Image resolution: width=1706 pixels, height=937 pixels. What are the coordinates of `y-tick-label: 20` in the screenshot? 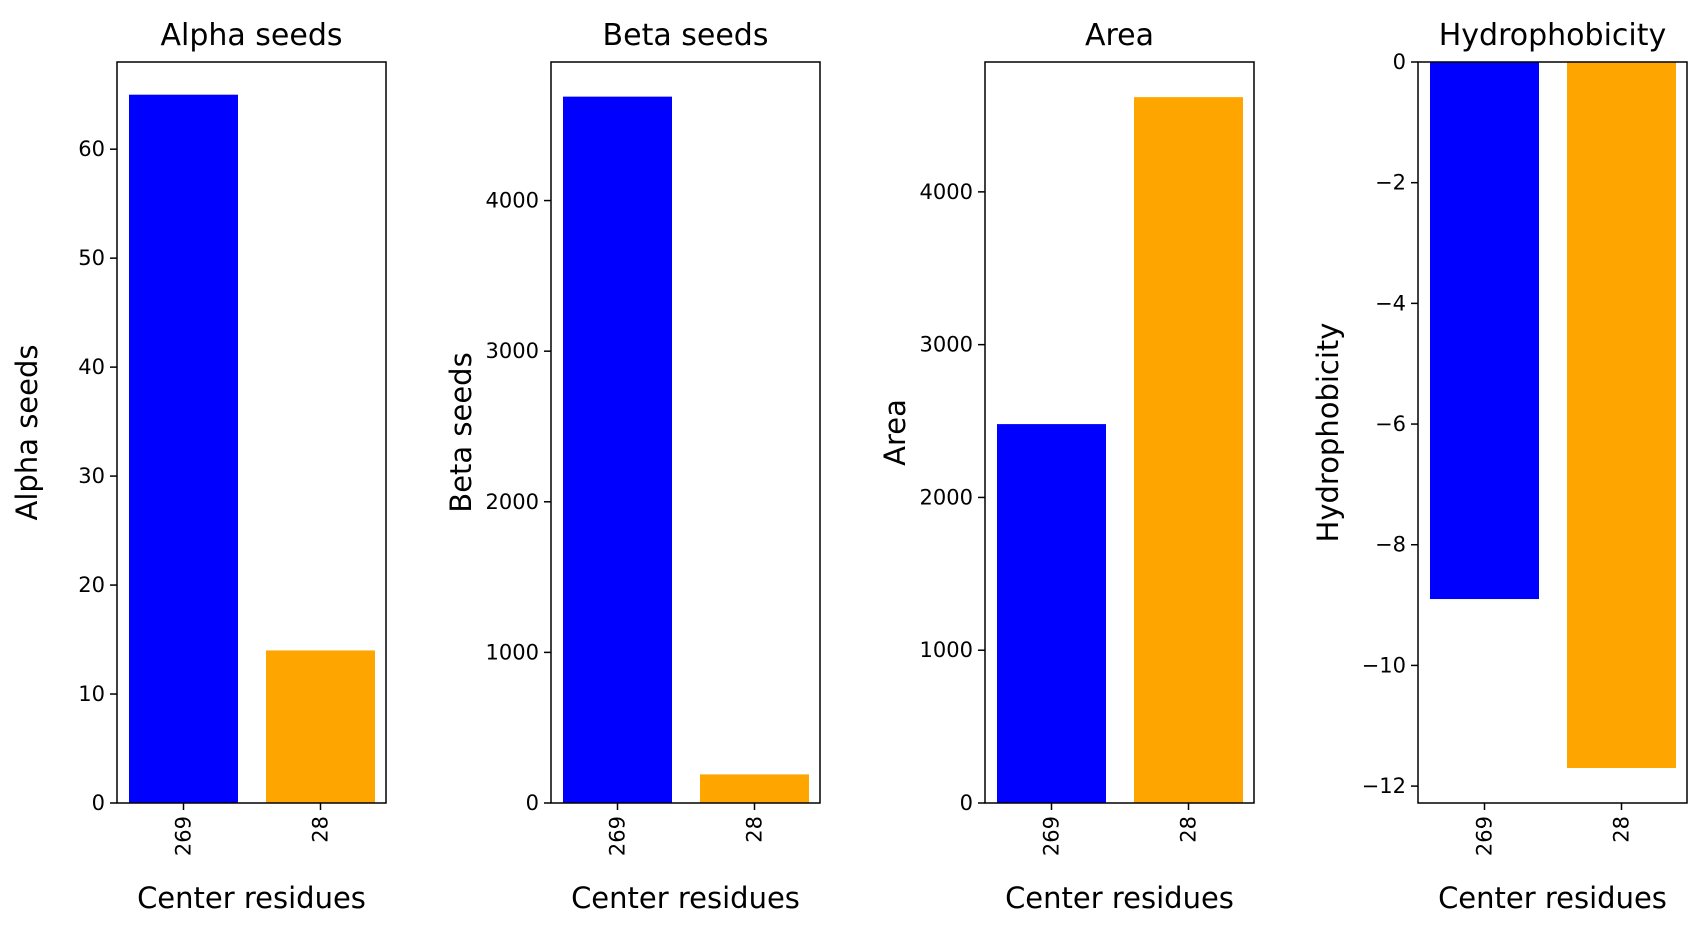 It's located at (91, 585).